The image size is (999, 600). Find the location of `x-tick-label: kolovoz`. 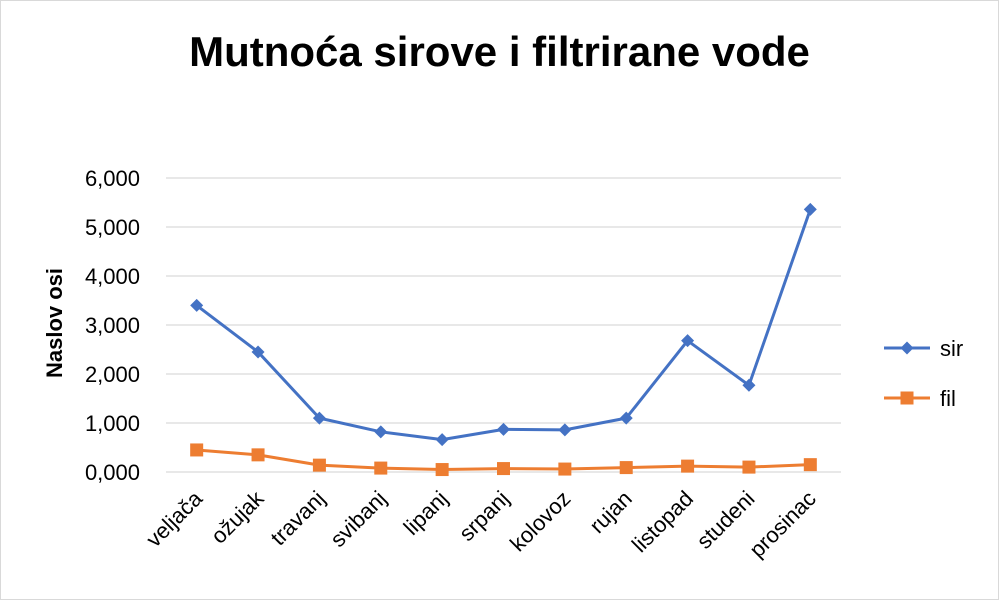

x-tick-label: kolovoz is located at coordinates (540, 521).